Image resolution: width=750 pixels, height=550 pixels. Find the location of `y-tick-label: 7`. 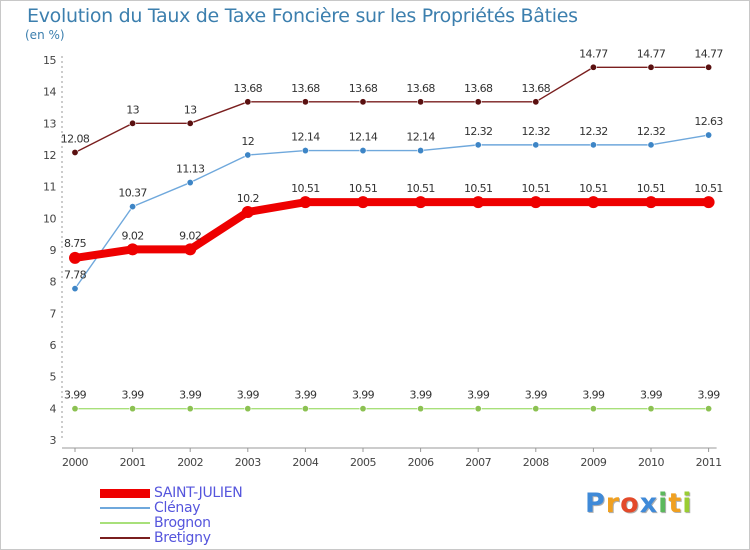

y-tick-label: 7 is located at coordinates (53, 313).